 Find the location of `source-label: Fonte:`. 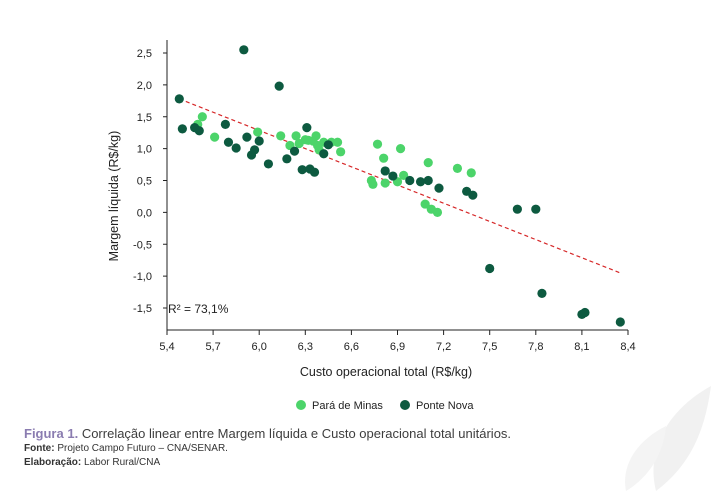

source-label: Fonte: is located at coordinates (39, 448).